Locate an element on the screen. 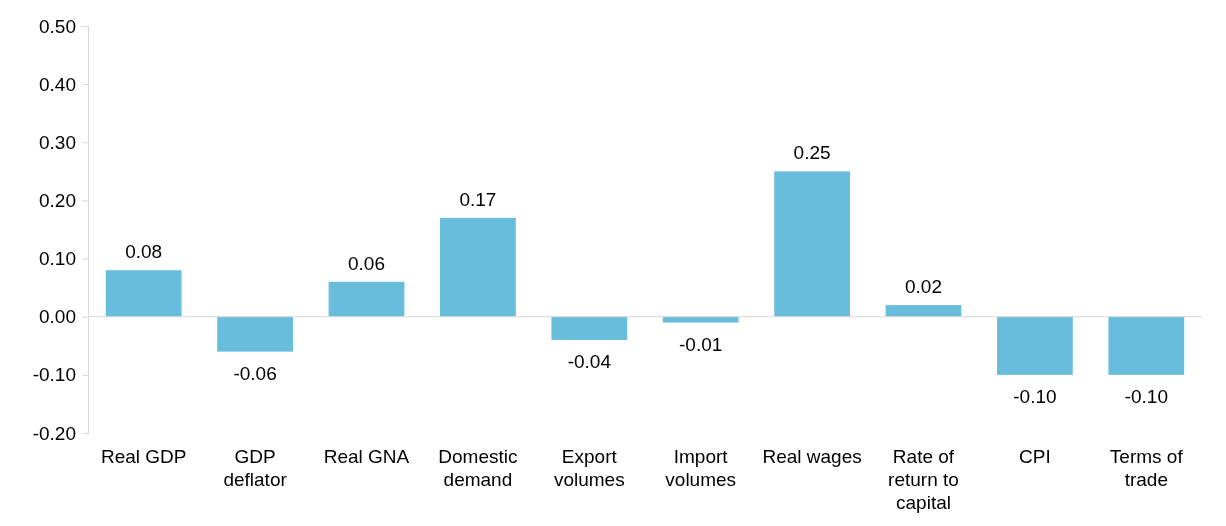 The width and height of the screenshot is (1226, 526). y-tick-label: 0.10 is located at coordinates (57, 259).